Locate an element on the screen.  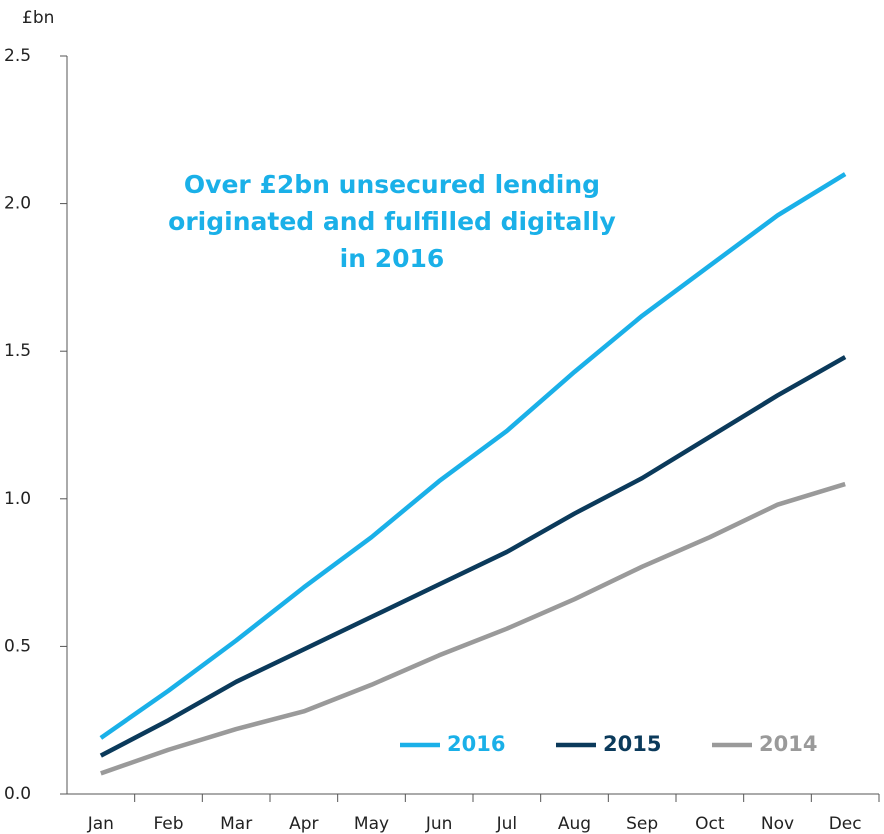
x-tick-label: Apr is located at coordinates (303, 824).